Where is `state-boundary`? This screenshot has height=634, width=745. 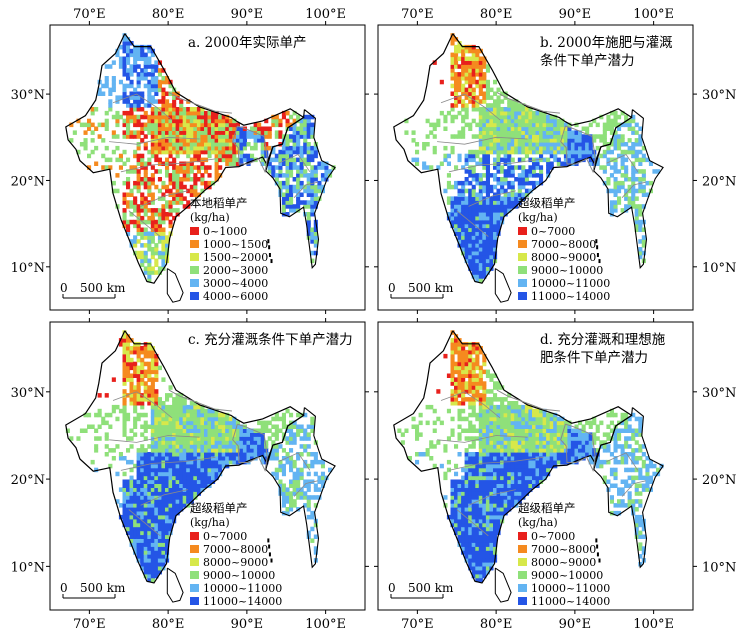 state-boundary is located at coordinates (294, 461).